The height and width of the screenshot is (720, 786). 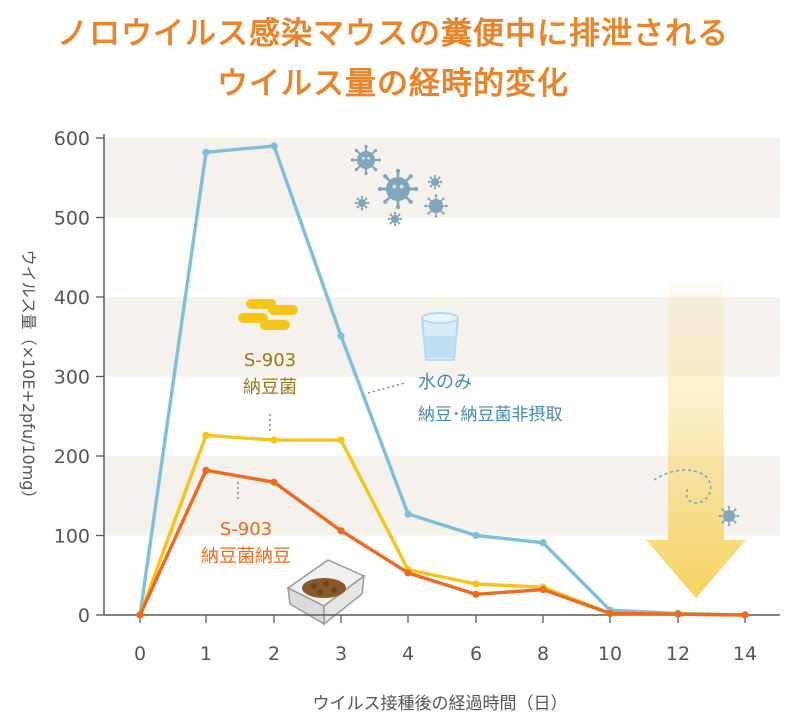 I want to click on y-tick-label: 600, so click(x=72, y=139).